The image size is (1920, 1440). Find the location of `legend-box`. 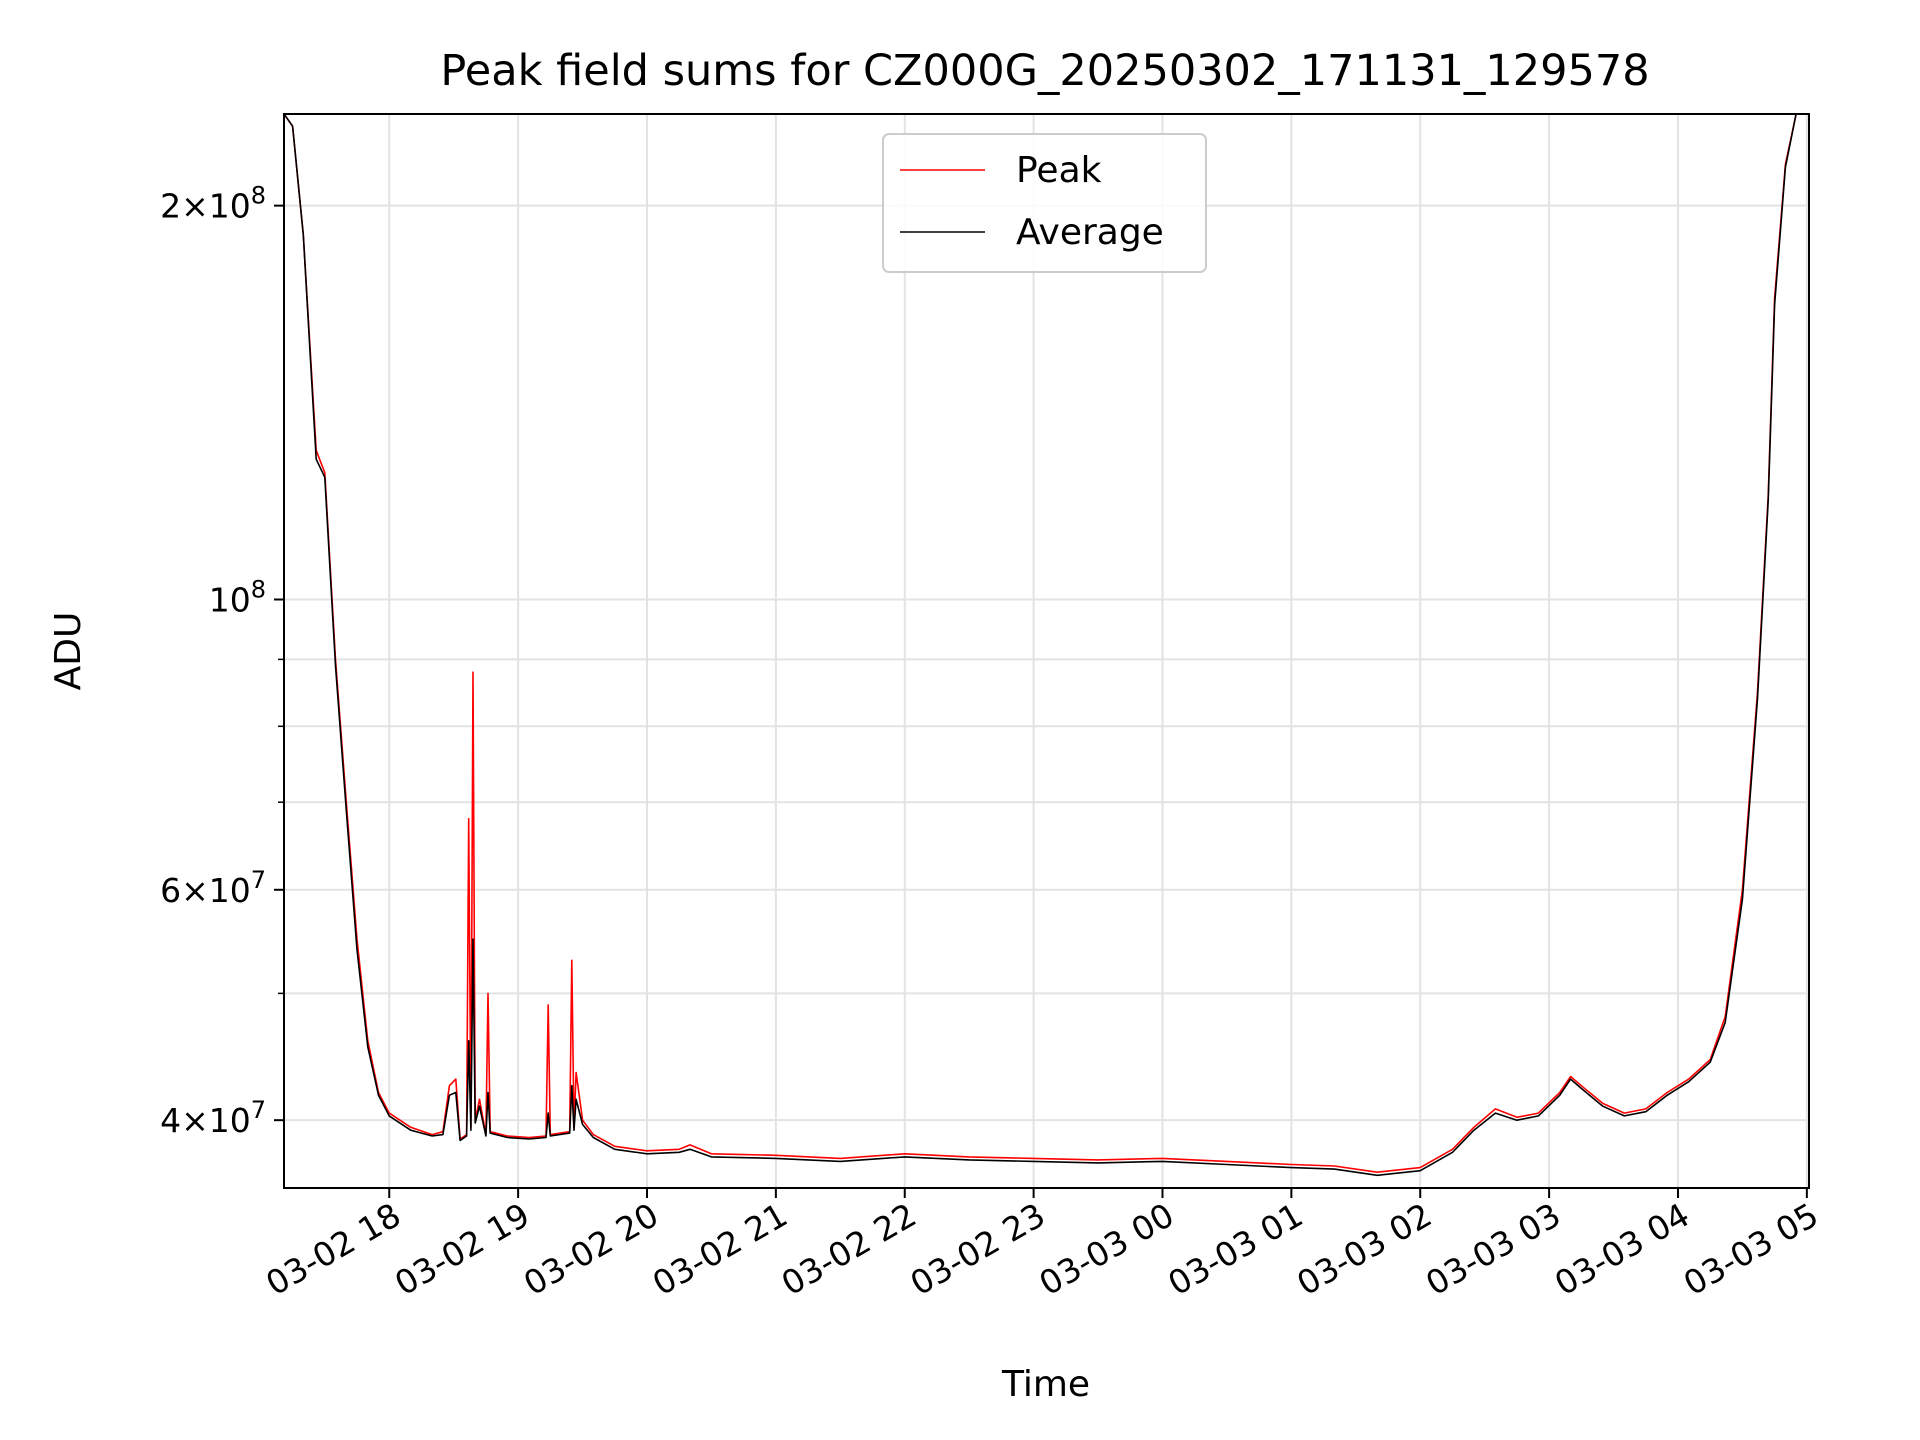

legend-box is located at coordinates (1044, 203).